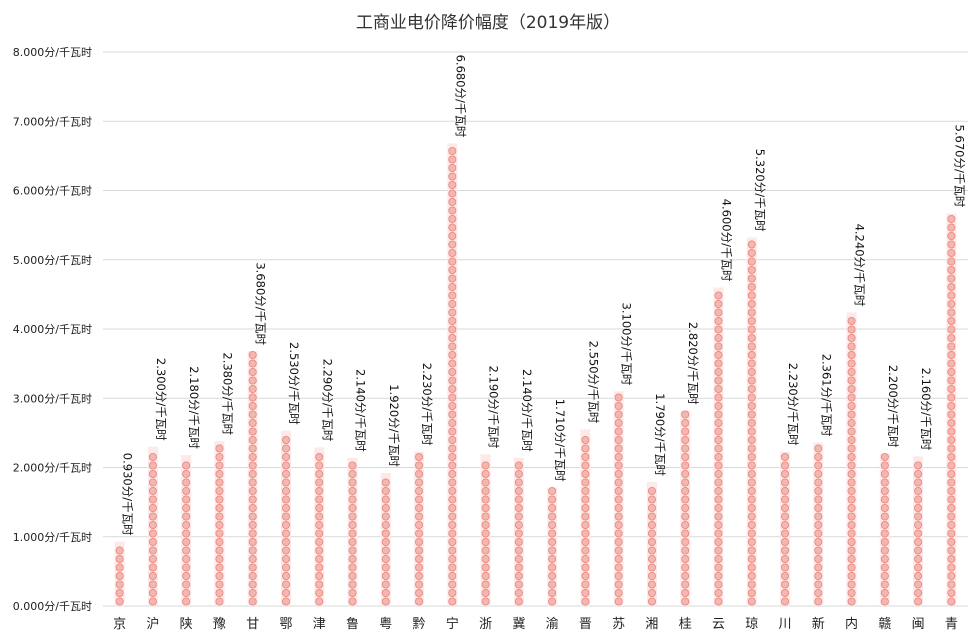 Image resolution: width=977 pixels, height=639 pixels. What do you see at coordinates (252, 624) in the screenshot?
I see `x-tick-label: 甘` at bounding box center [252, 624].